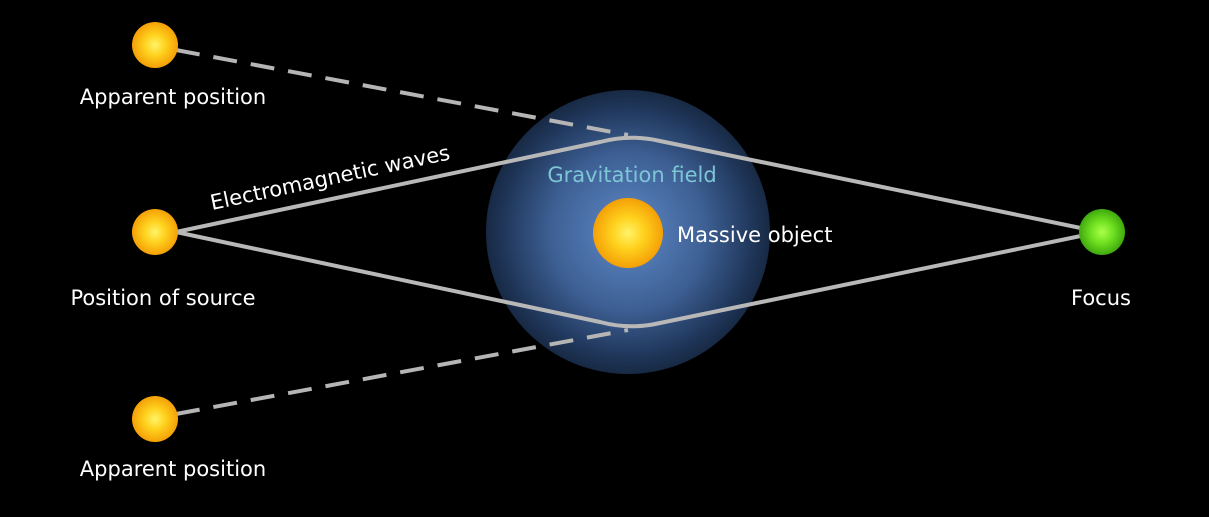 Image resolution: width=1209 pixels, height=517 pixels. I want to click on light-path-upper, so click(638, 184).